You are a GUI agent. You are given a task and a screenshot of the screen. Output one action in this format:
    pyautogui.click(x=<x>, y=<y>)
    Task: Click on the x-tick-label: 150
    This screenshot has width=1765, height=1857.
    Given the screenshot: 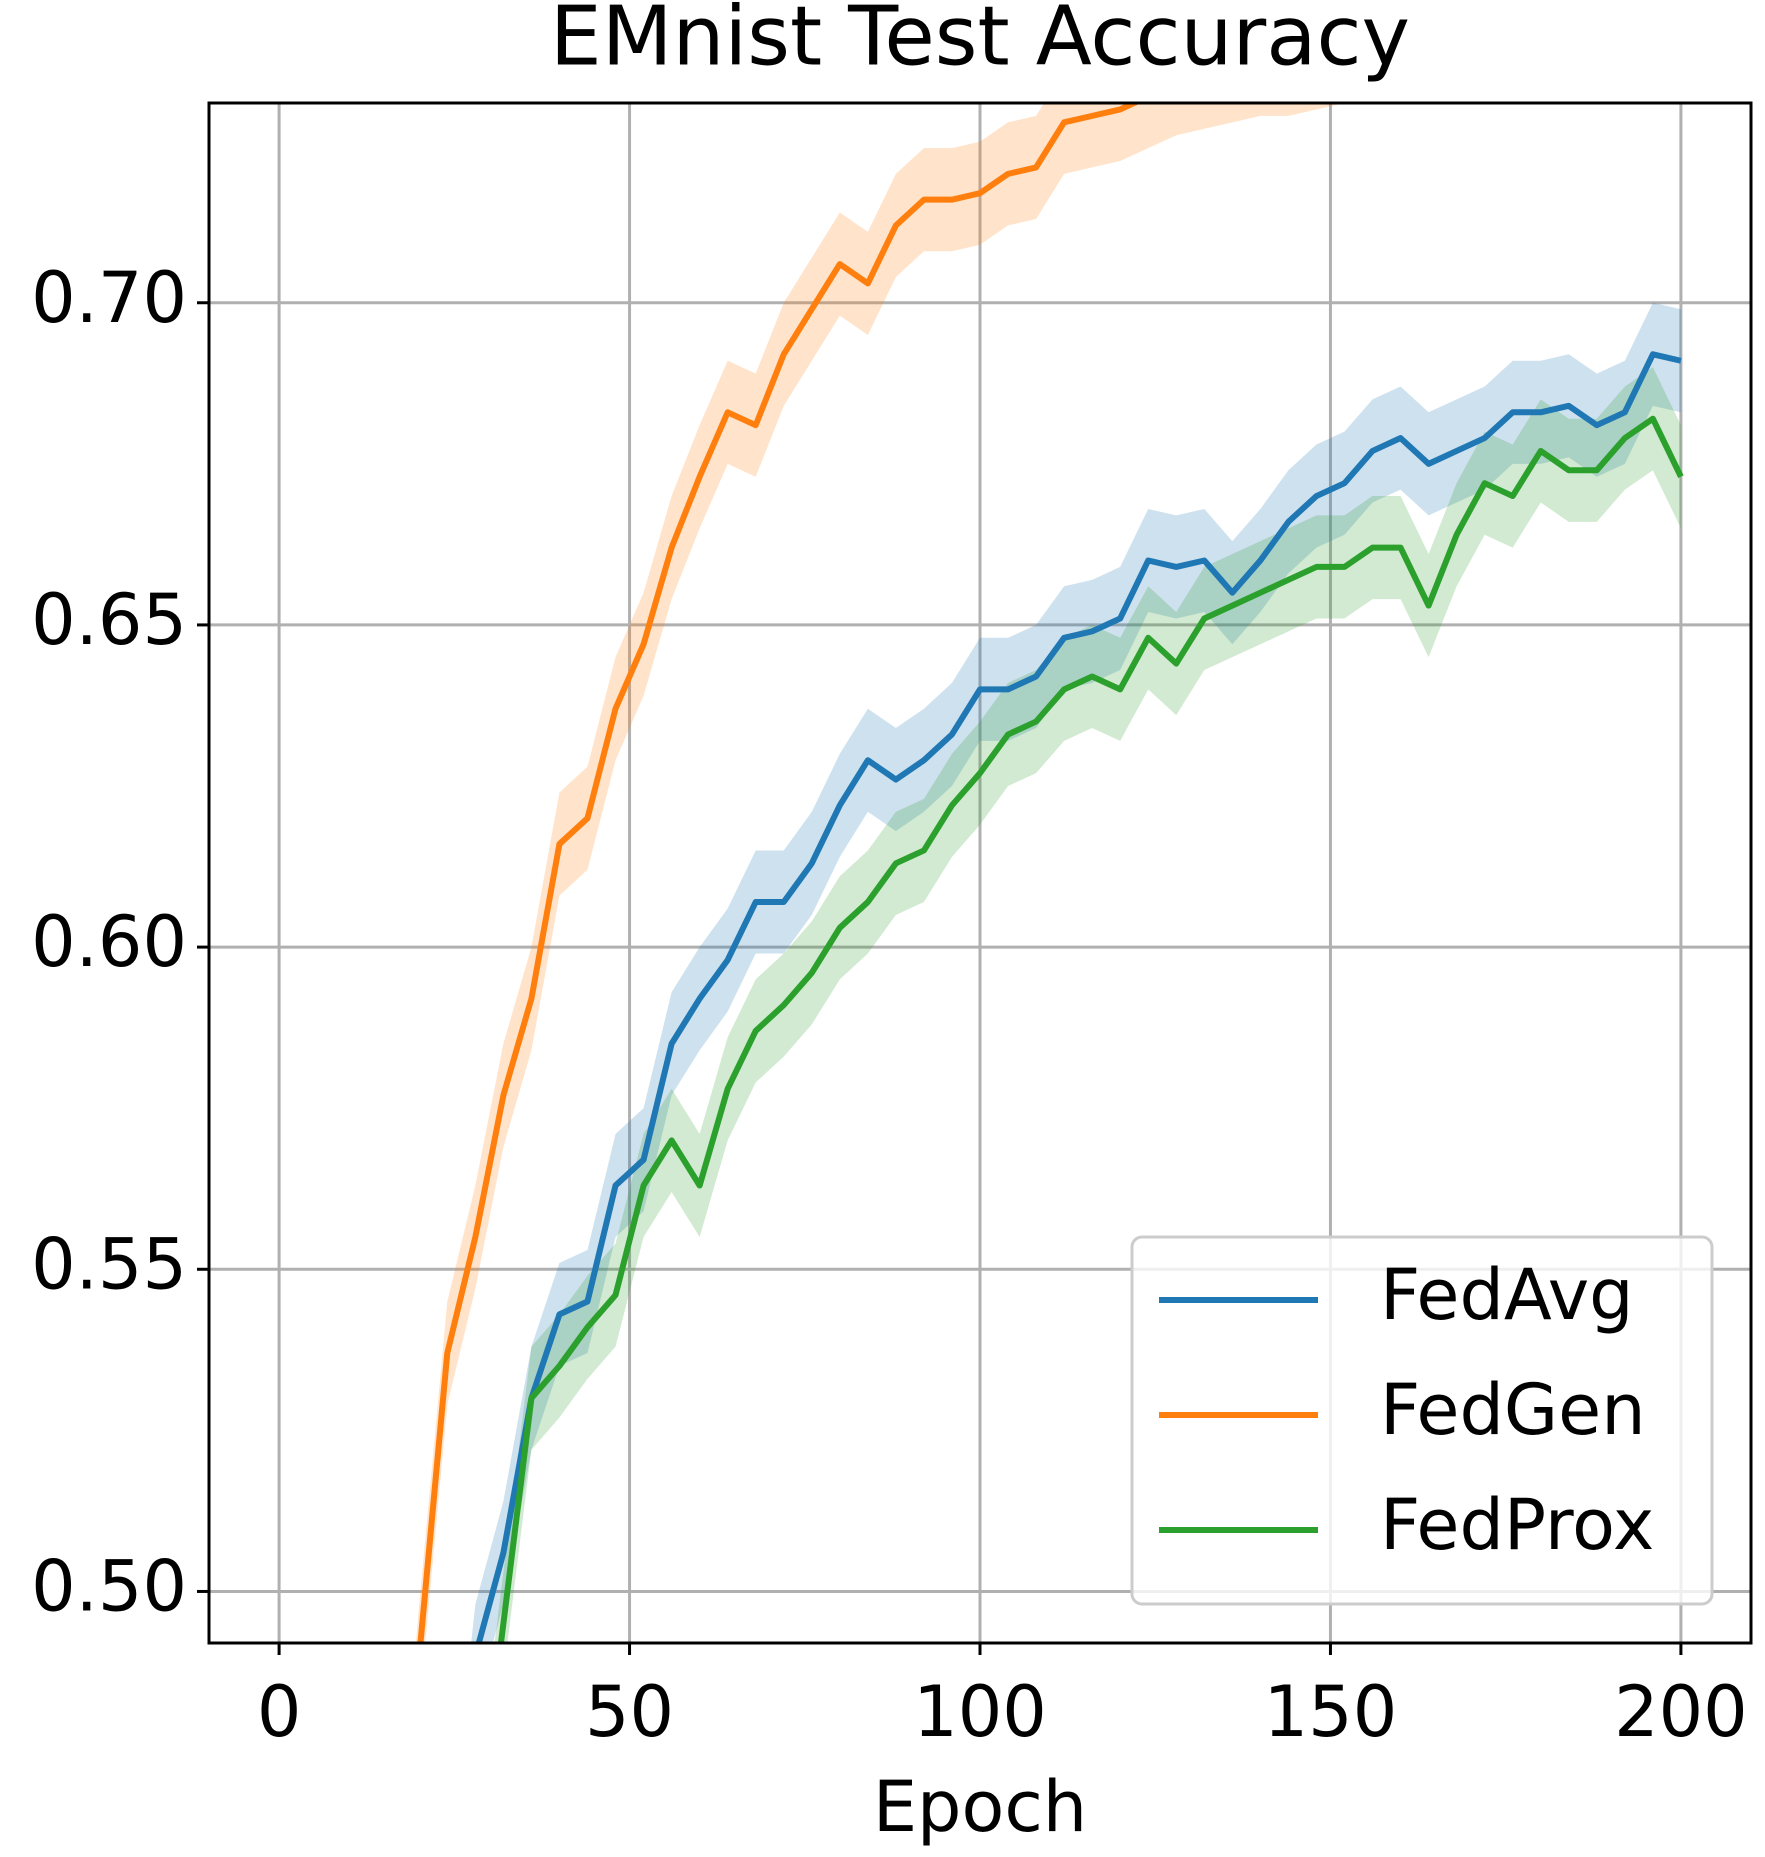 What is the action you would take?
    pyautogui.click(x=1331, y=1712)
    